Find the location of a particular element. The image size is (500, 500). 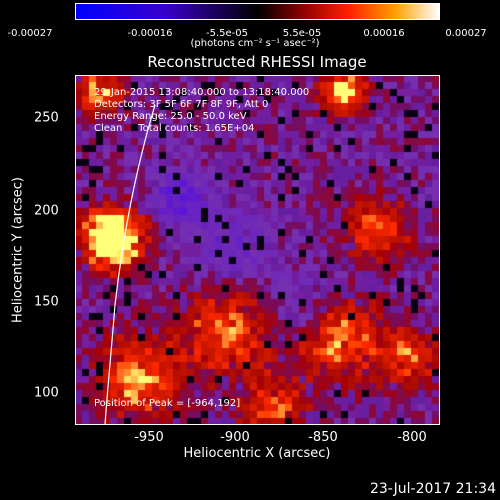

image-title: Reconstructed RHESSI Image is located at coordinates (257, 62).